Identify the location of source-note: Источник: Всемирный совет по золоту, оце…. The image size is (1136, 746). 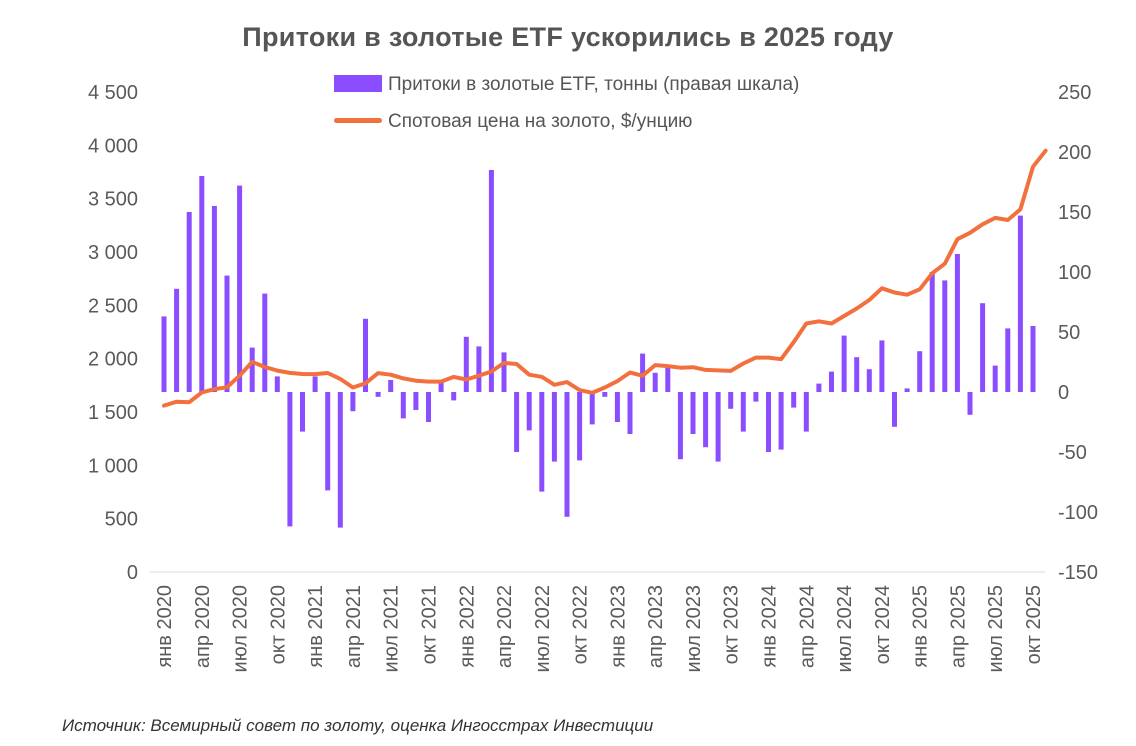
(358, 725).